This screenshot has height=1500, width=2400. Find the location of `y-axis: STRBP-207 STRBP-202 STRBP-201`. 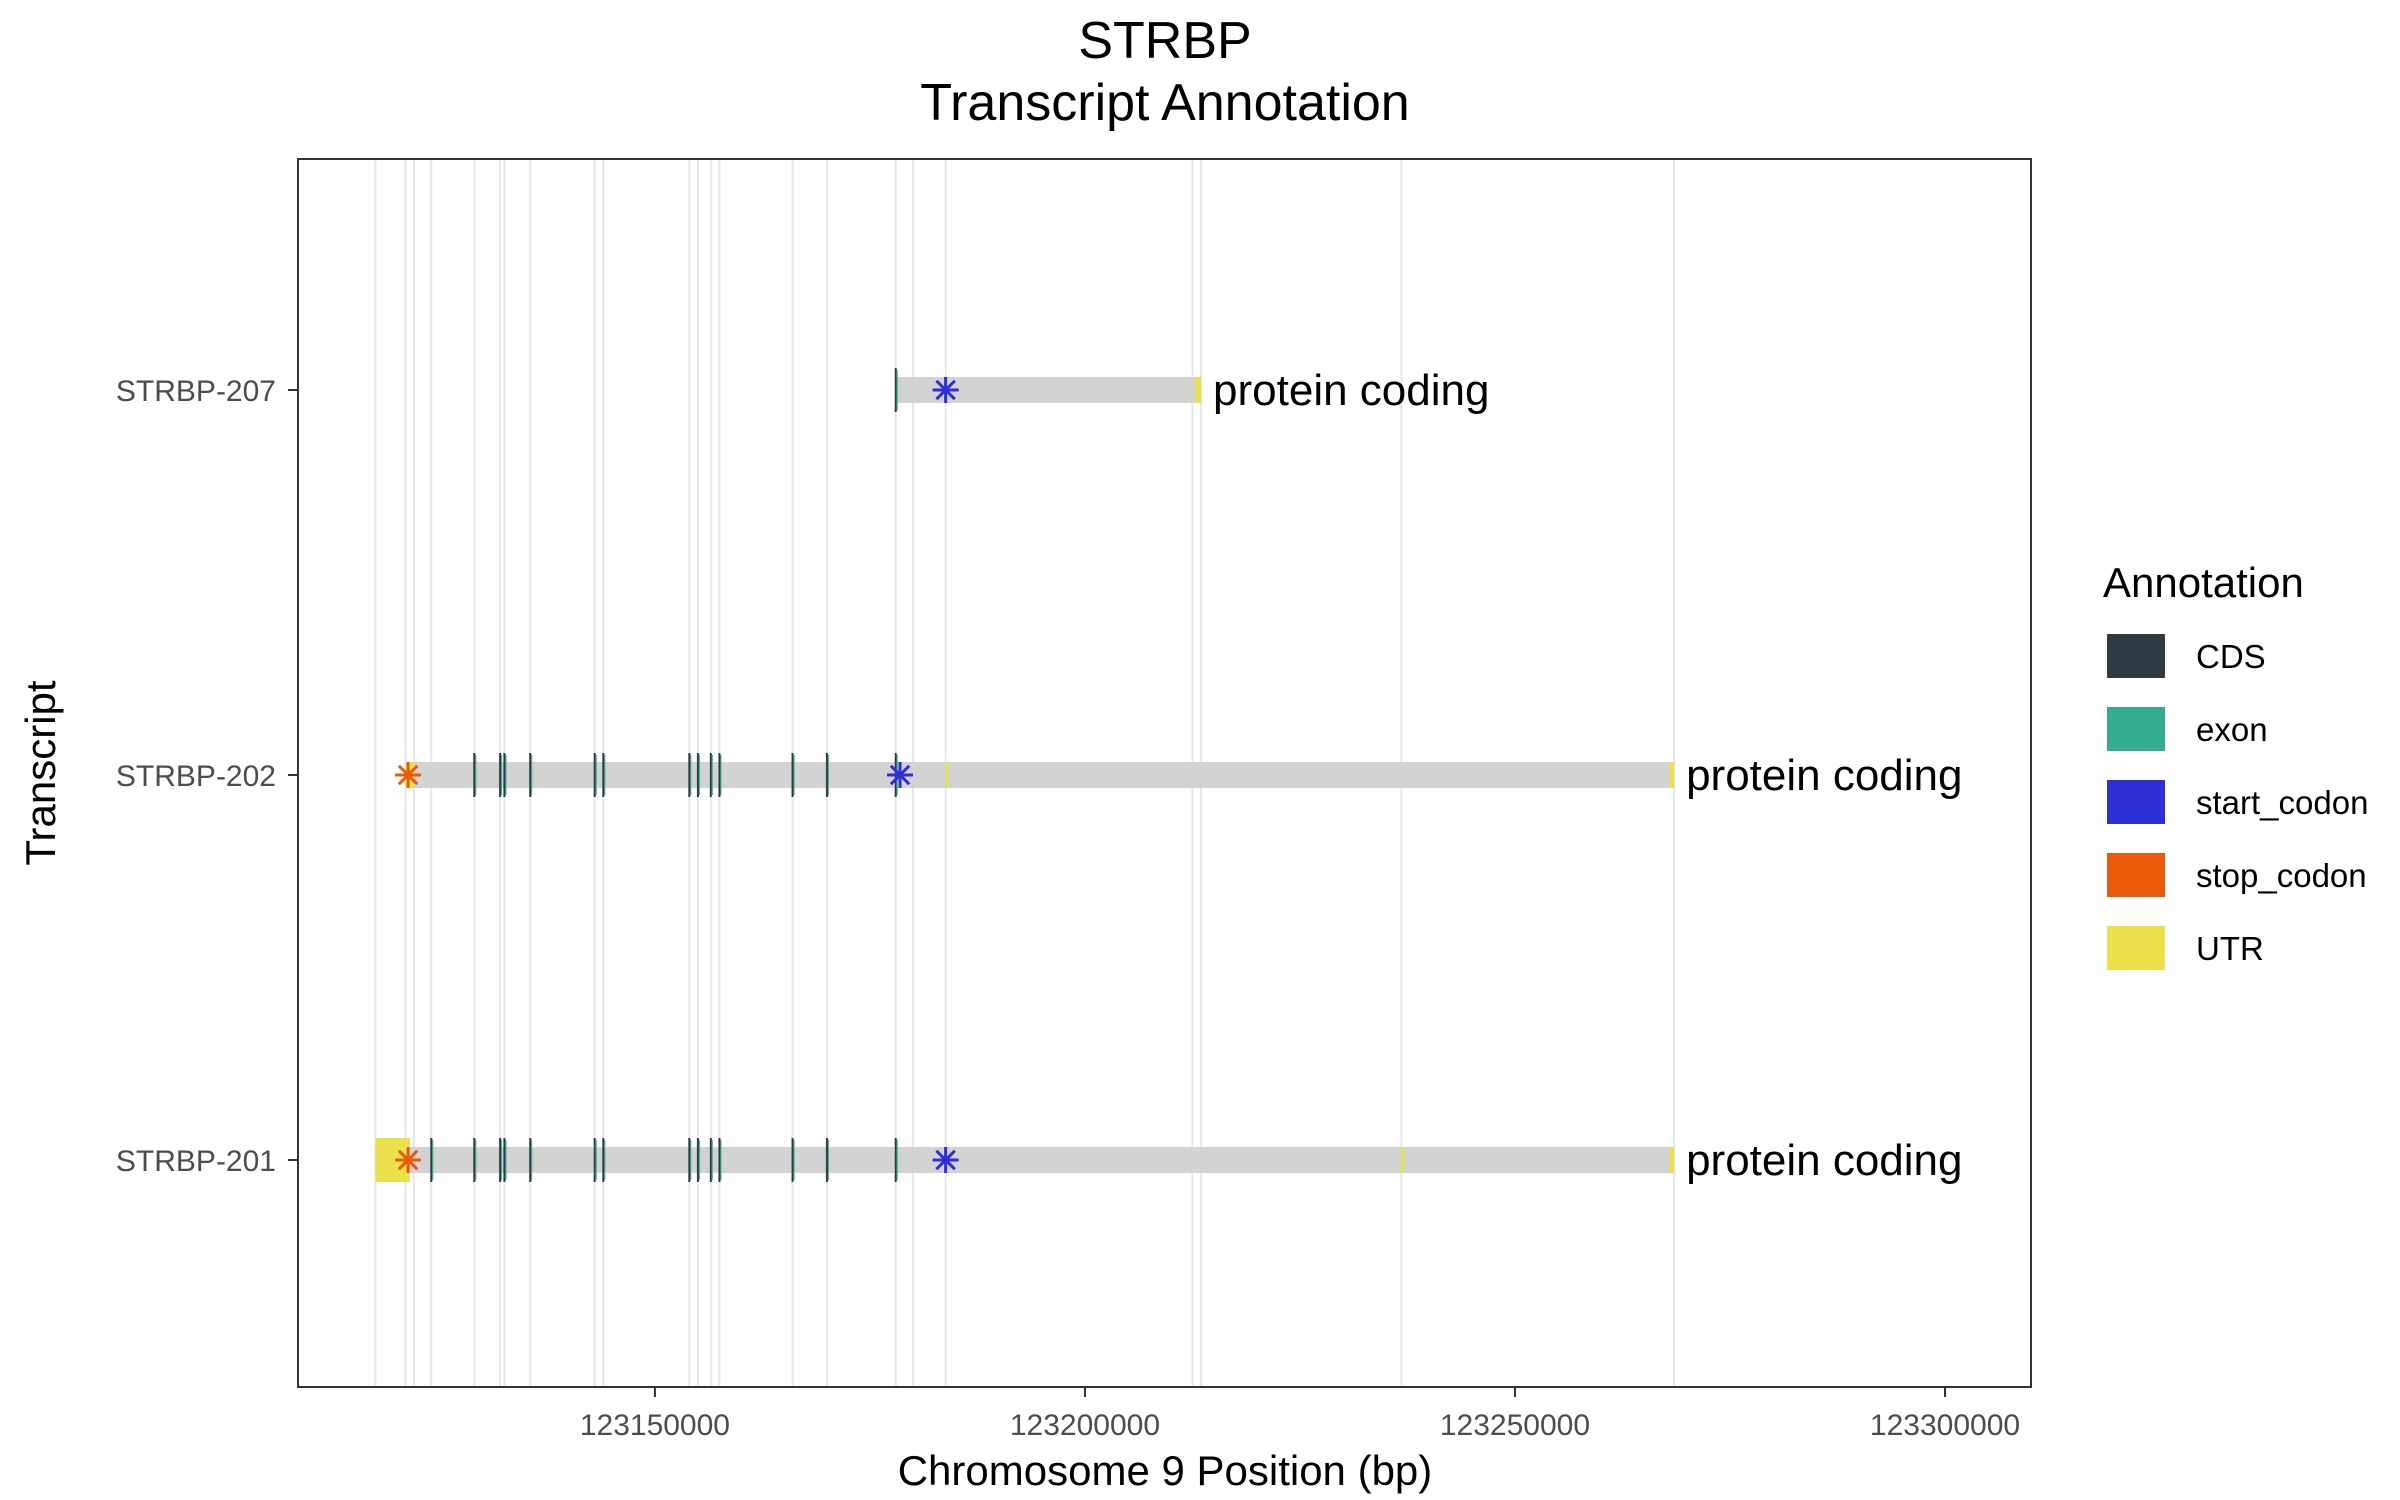

y-axis: STRBP-207 STRBP-202 STRBP-201 is located at coordinates (207, 776).